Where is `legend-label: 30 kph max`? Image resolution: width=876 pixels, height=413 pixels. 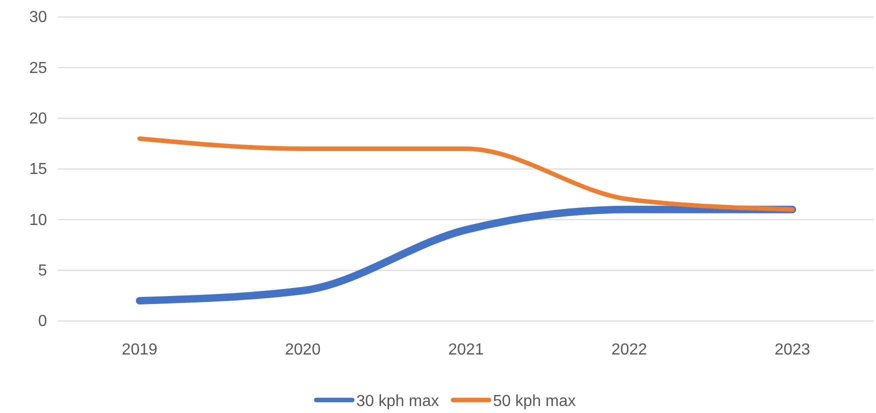
legend-label: 30 kph max is located at coordinates (397, 401).